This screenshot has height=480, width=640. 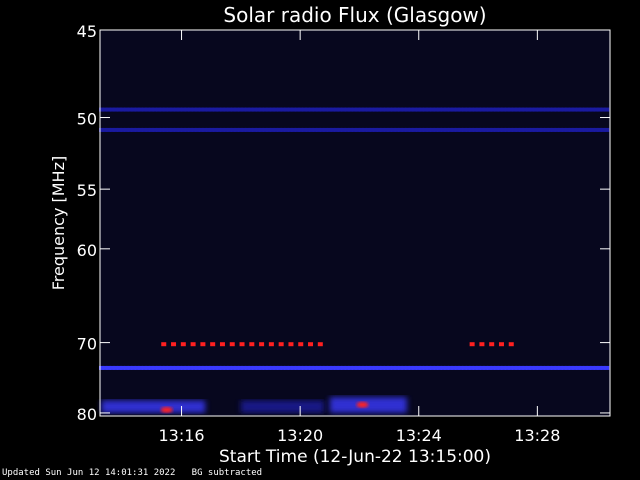 What do you see at coordinates (58, 223) in the screenshot?
I see `y-axis-label: Frequency [MHz]` at bounding box center [58, 223].